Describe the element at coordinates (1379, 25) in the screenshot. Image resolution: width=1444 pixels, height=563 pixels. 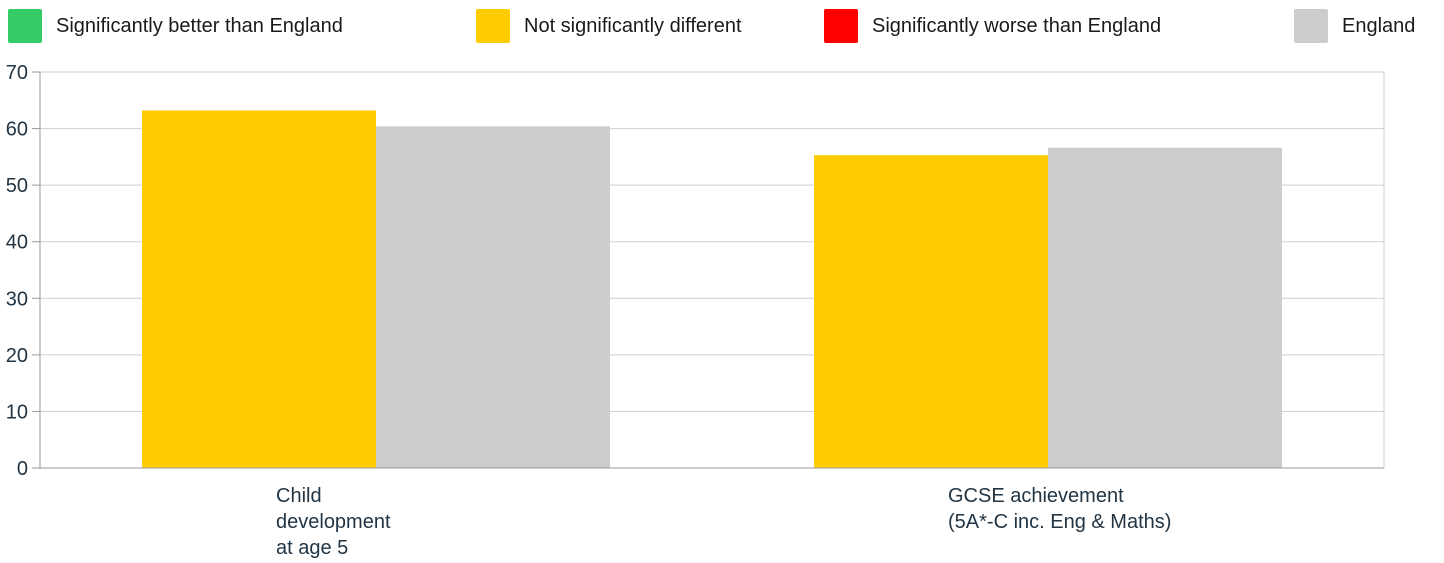
I see `legend-label-england: England` at that location.